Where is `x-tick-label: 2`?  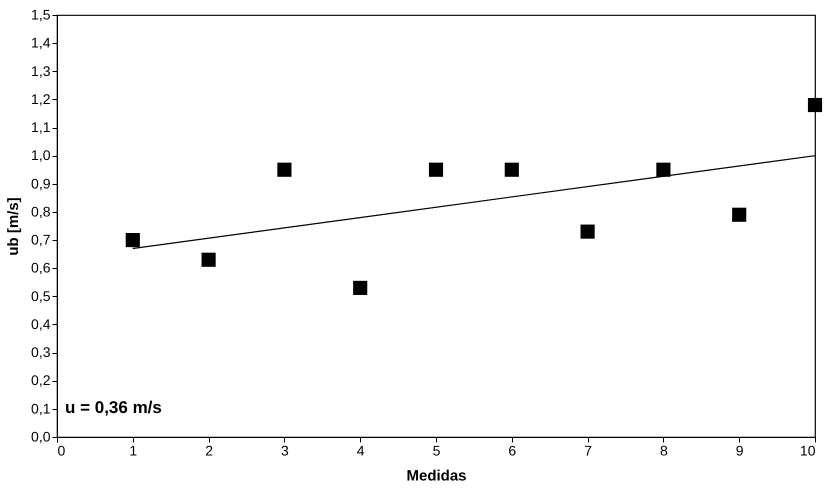
x-tick-label: 2 is located at coordinates (209, 450).